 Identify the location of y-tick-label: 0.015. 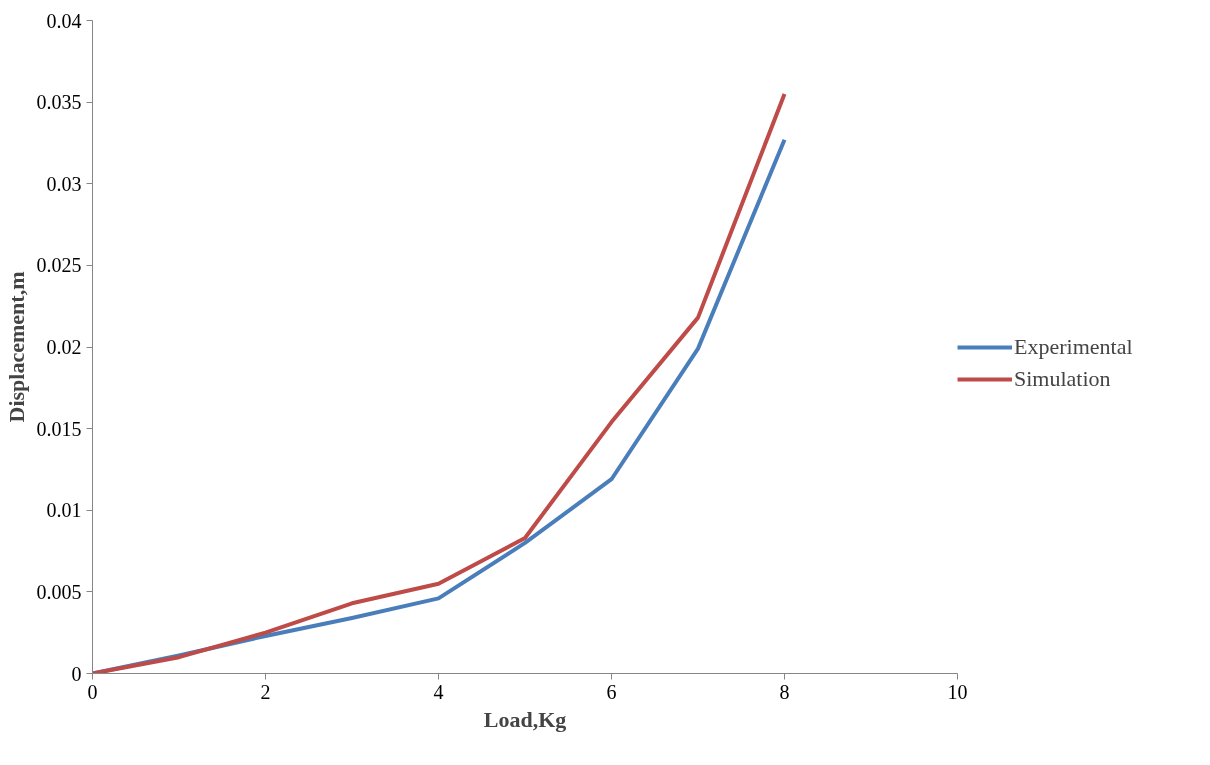
(59, 428).